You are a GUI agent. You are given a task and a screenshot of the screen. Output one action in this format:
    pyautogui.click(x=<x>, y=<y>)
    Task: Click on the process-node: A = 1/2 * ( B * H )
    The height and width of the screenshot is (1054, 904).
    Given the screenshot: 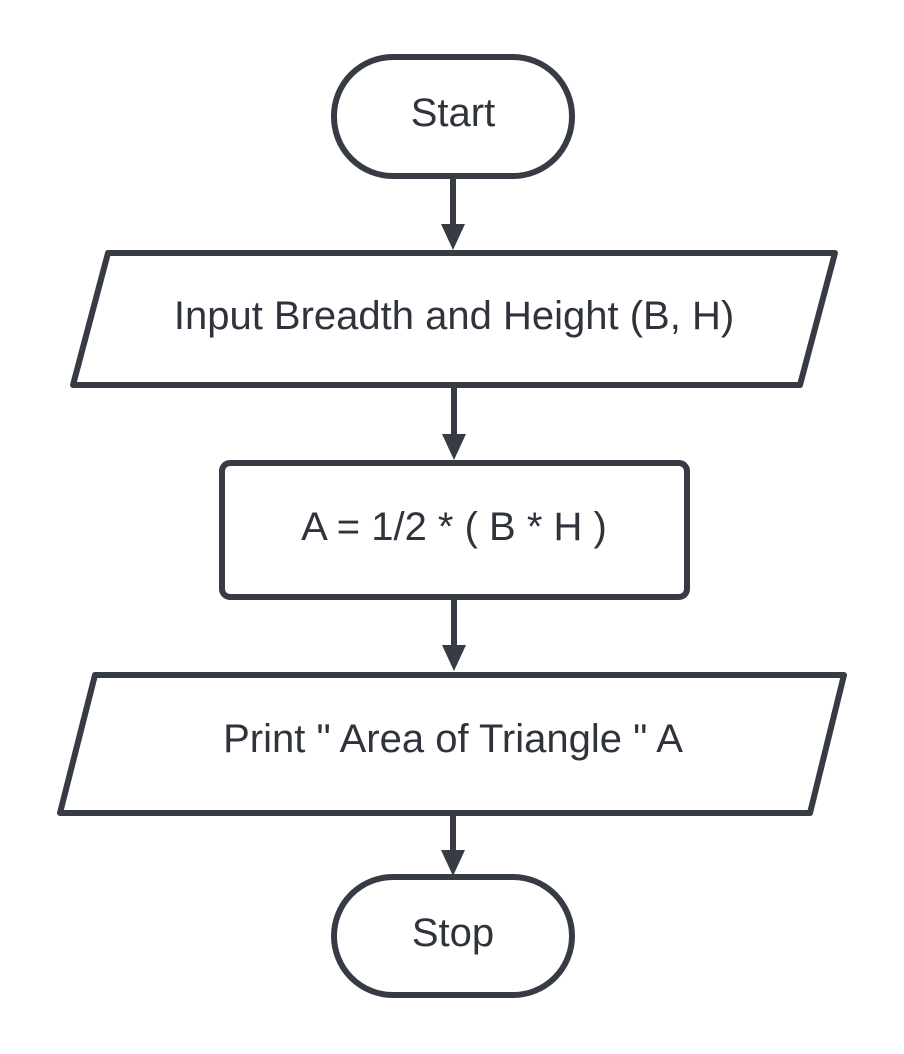 What is the action you would take?
    pyautogui.click(x=454, y=530)
    